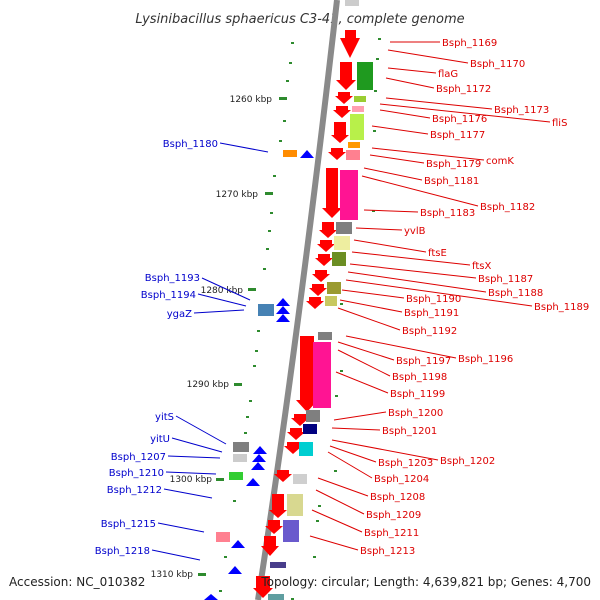 The height and width of the screenshot is (600, 600). I want to click on kbp-label: 1280 kbp, so click(222, 291).